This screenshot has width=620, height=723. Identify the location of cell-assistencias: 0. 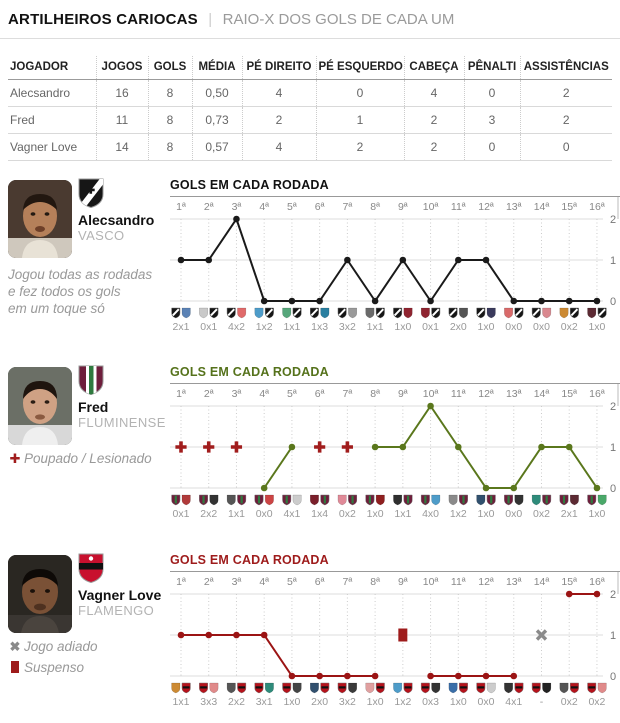
(565, 147).